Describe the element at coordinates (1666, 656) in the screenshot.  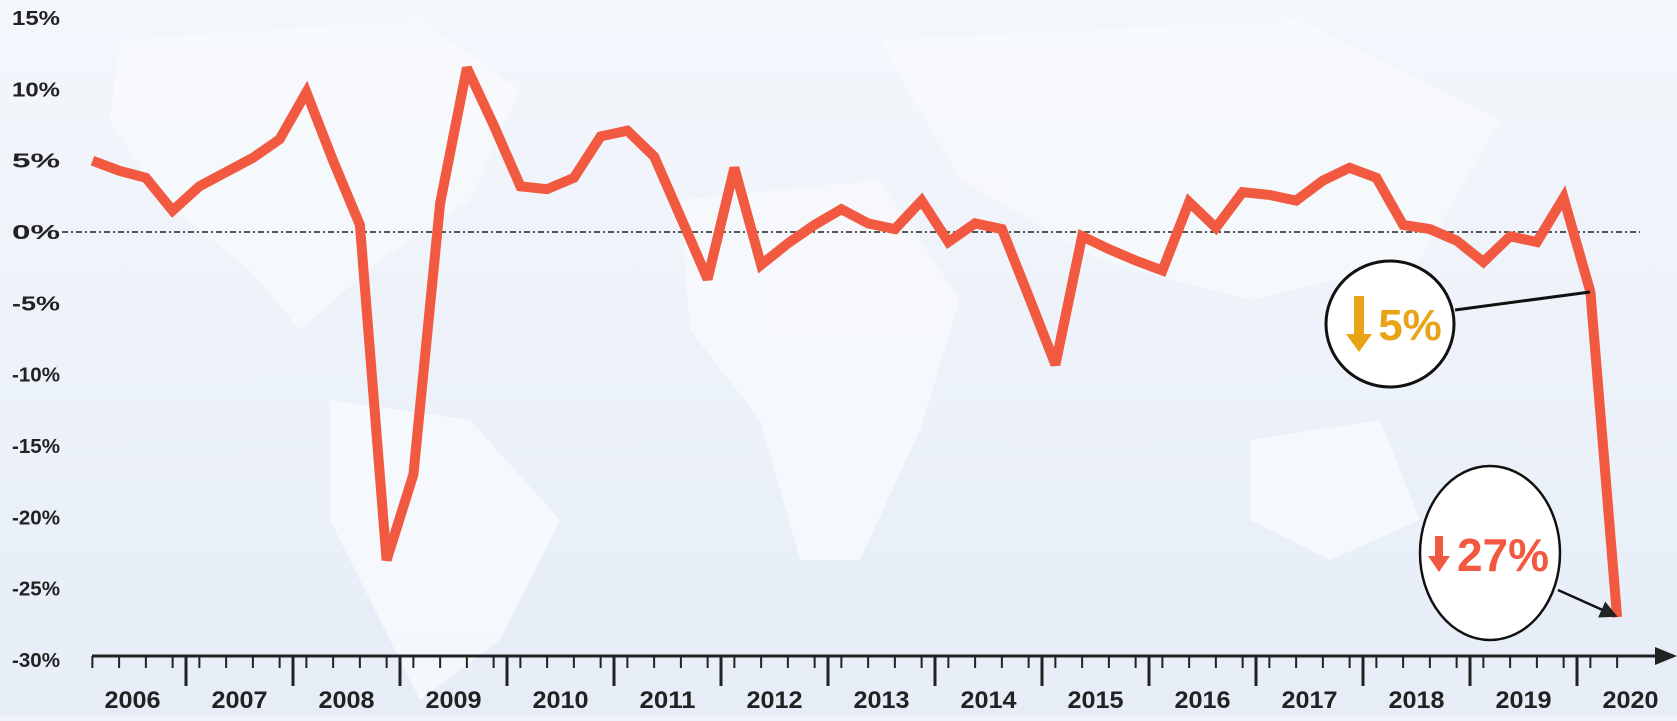
I see `x-axis-arrow` at that location.